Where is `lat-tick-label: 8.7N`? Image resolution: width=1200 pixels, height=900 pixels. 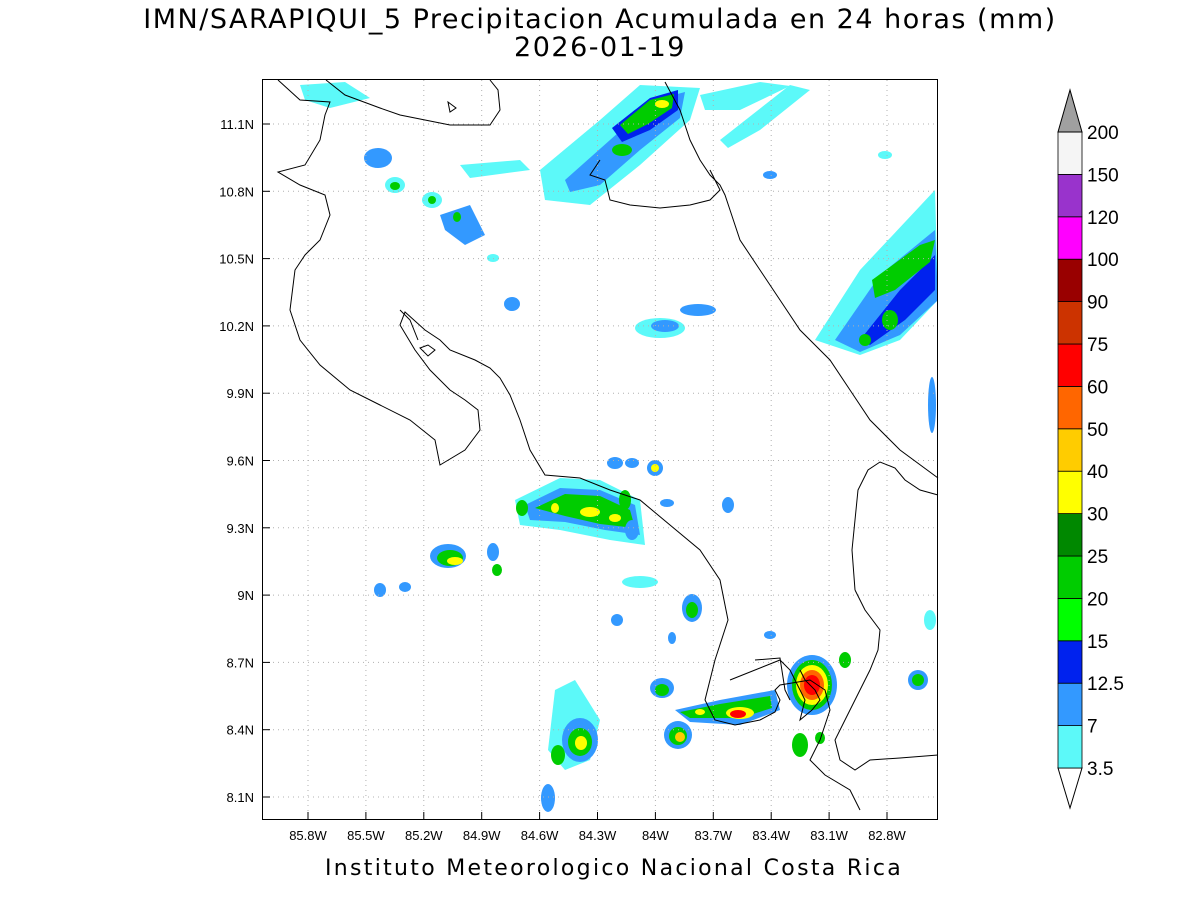
lat-tick-label: 8.7N is located at coordinates (240, 662).